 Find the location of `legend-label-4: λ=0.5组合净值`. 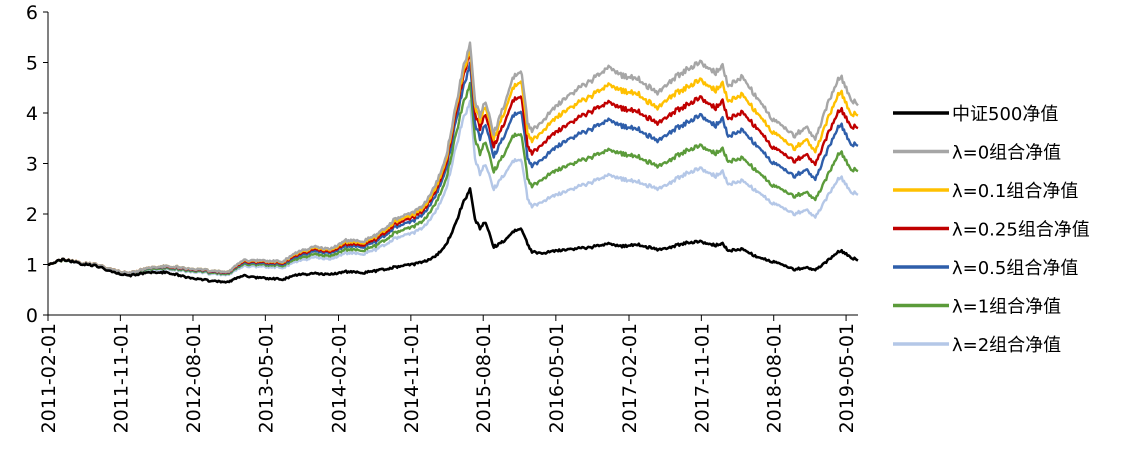

legend-label-4: λ=0.5组合净值 is located at coordinates (1015, 268).